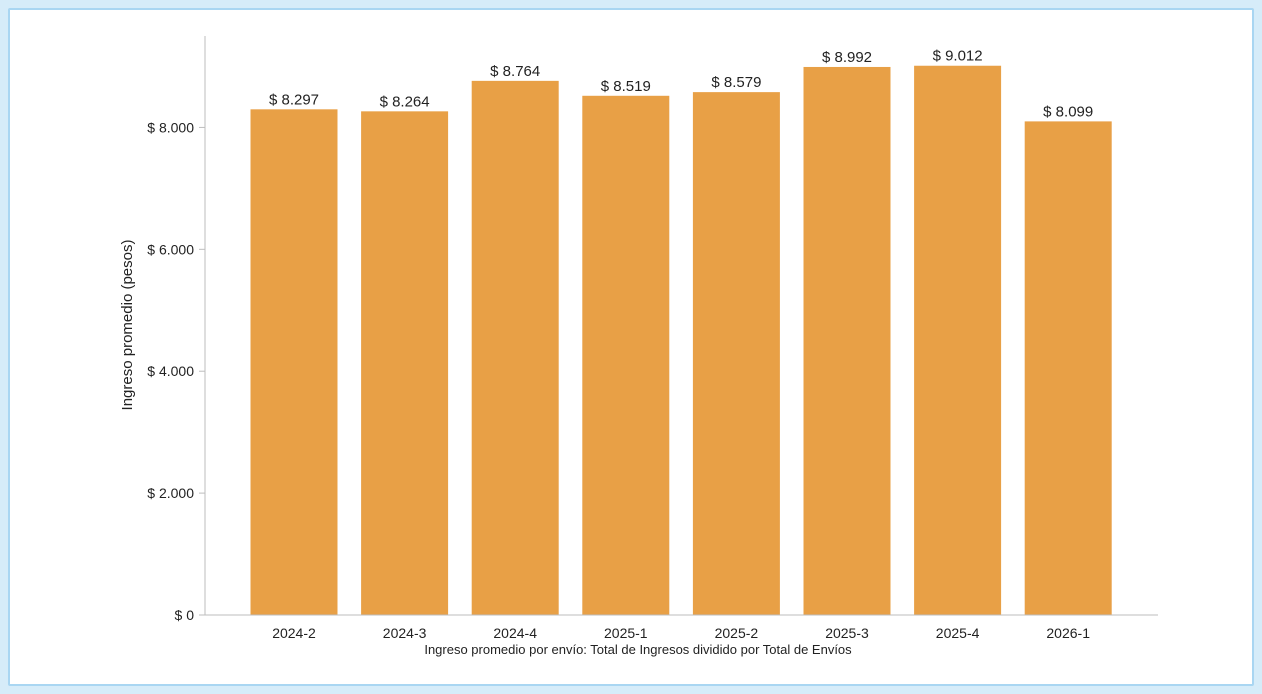 This screenshot has height=694, width=1262. What do you see at coordinates (515, 71) in the screenshot?
I see `bar-value-label-2024-4: $ 8.764` at bounding box center [515, 71].